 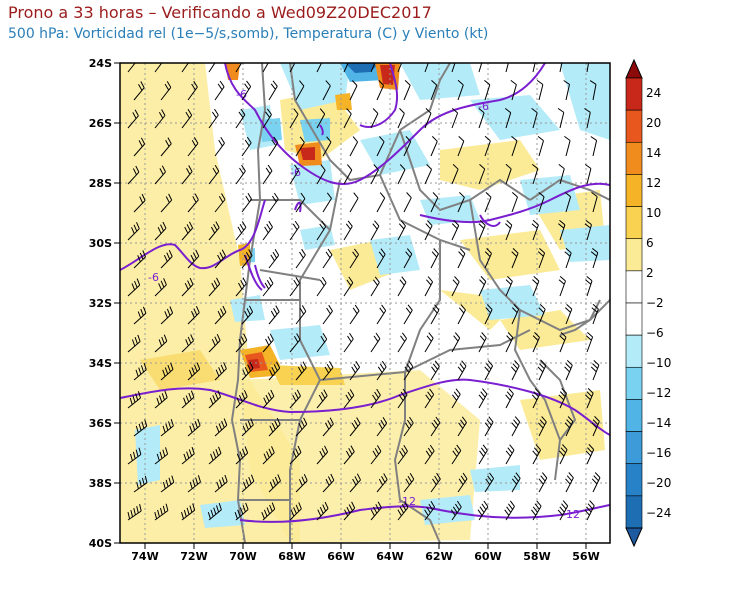 What do you see at coordinates (650, 273) in the screenshot?
I see `colorbar-label: 2` at bounding box center [650, 273].